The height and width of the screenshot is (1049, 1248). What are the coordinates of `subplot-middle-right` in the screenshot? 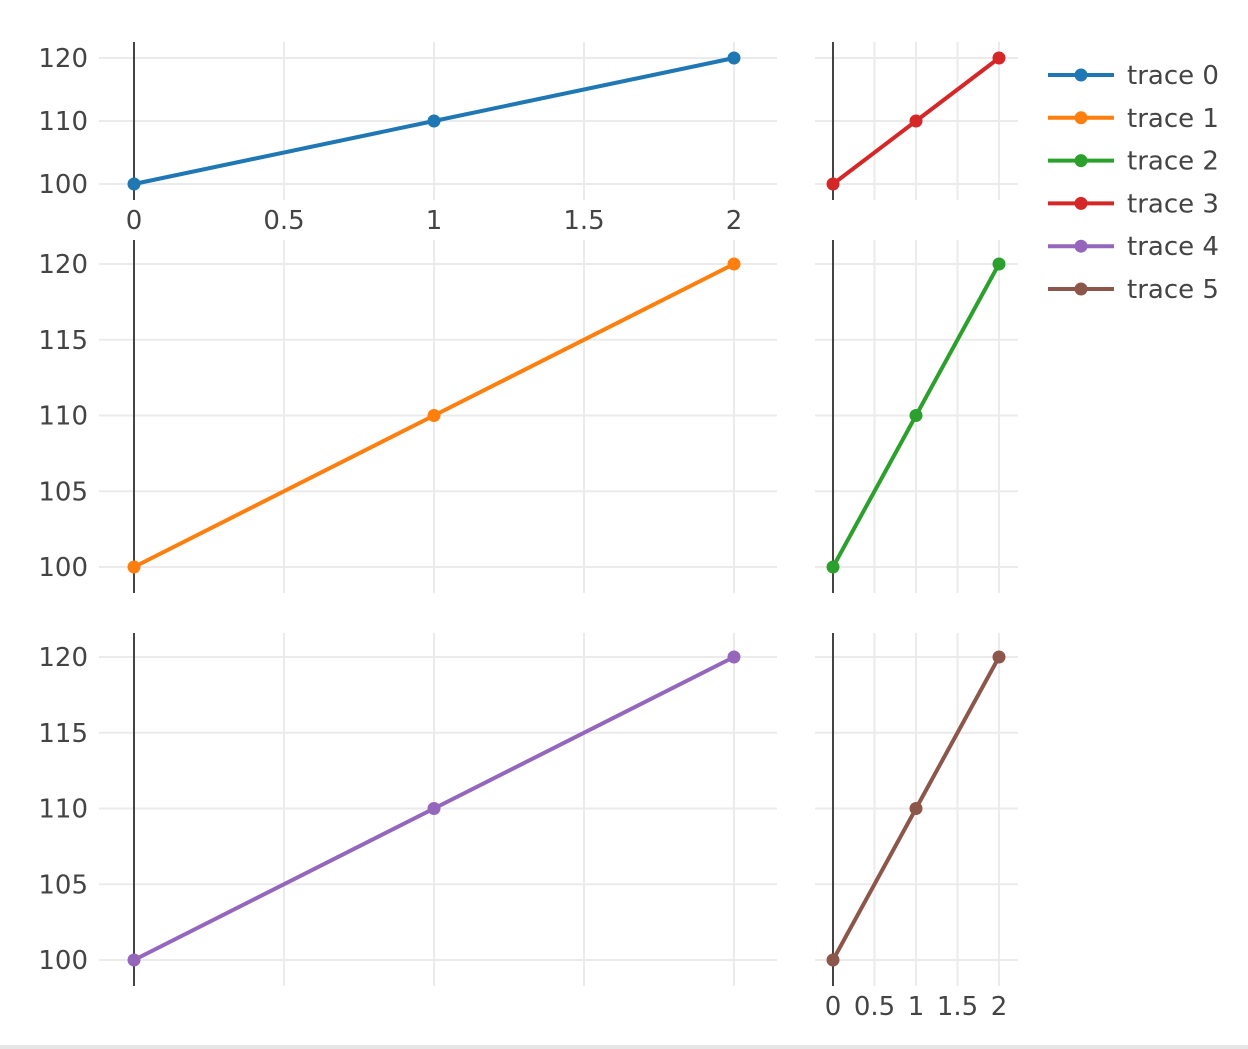 It's located at (916, 416).